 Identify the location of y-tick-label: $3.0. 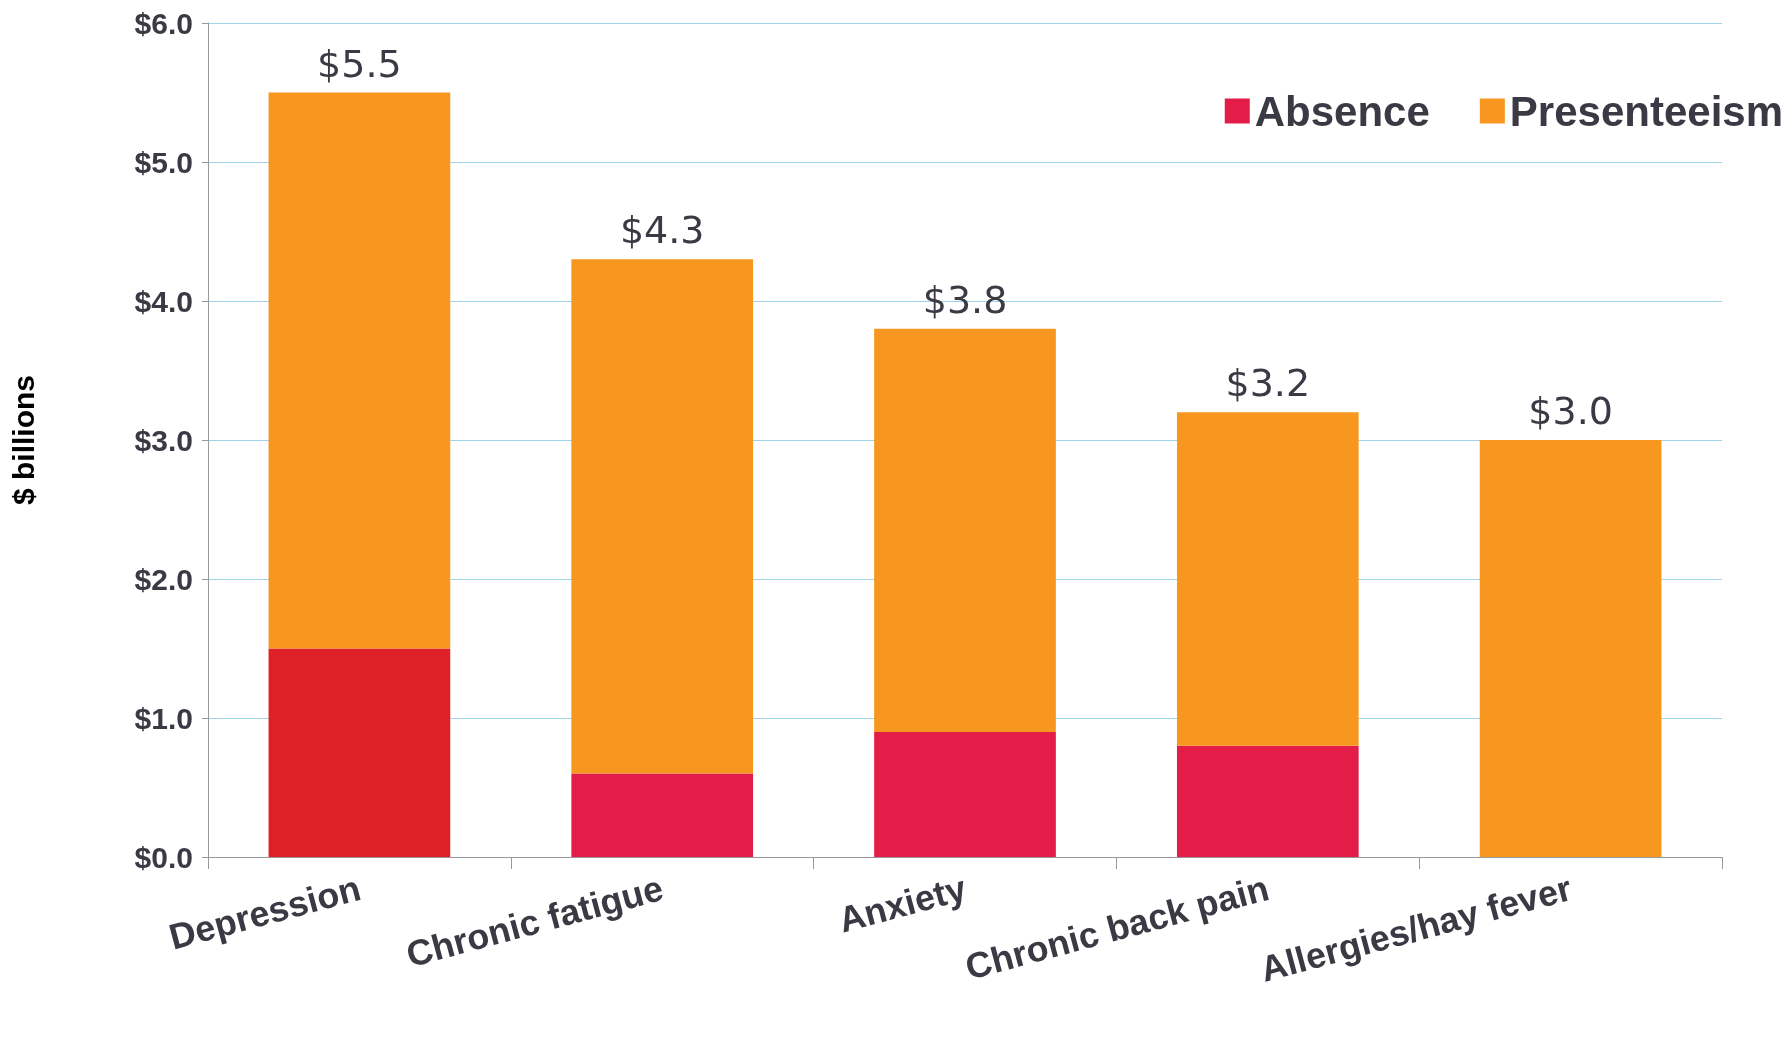
(163, 440).